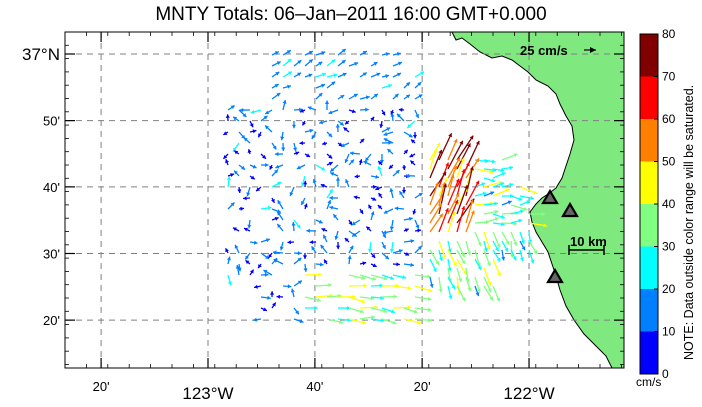 This screenshot has height=407, width=702. Describe the element at coordinates (51, 121) in the screenshot. I see `lat-label: 50'` at that location.